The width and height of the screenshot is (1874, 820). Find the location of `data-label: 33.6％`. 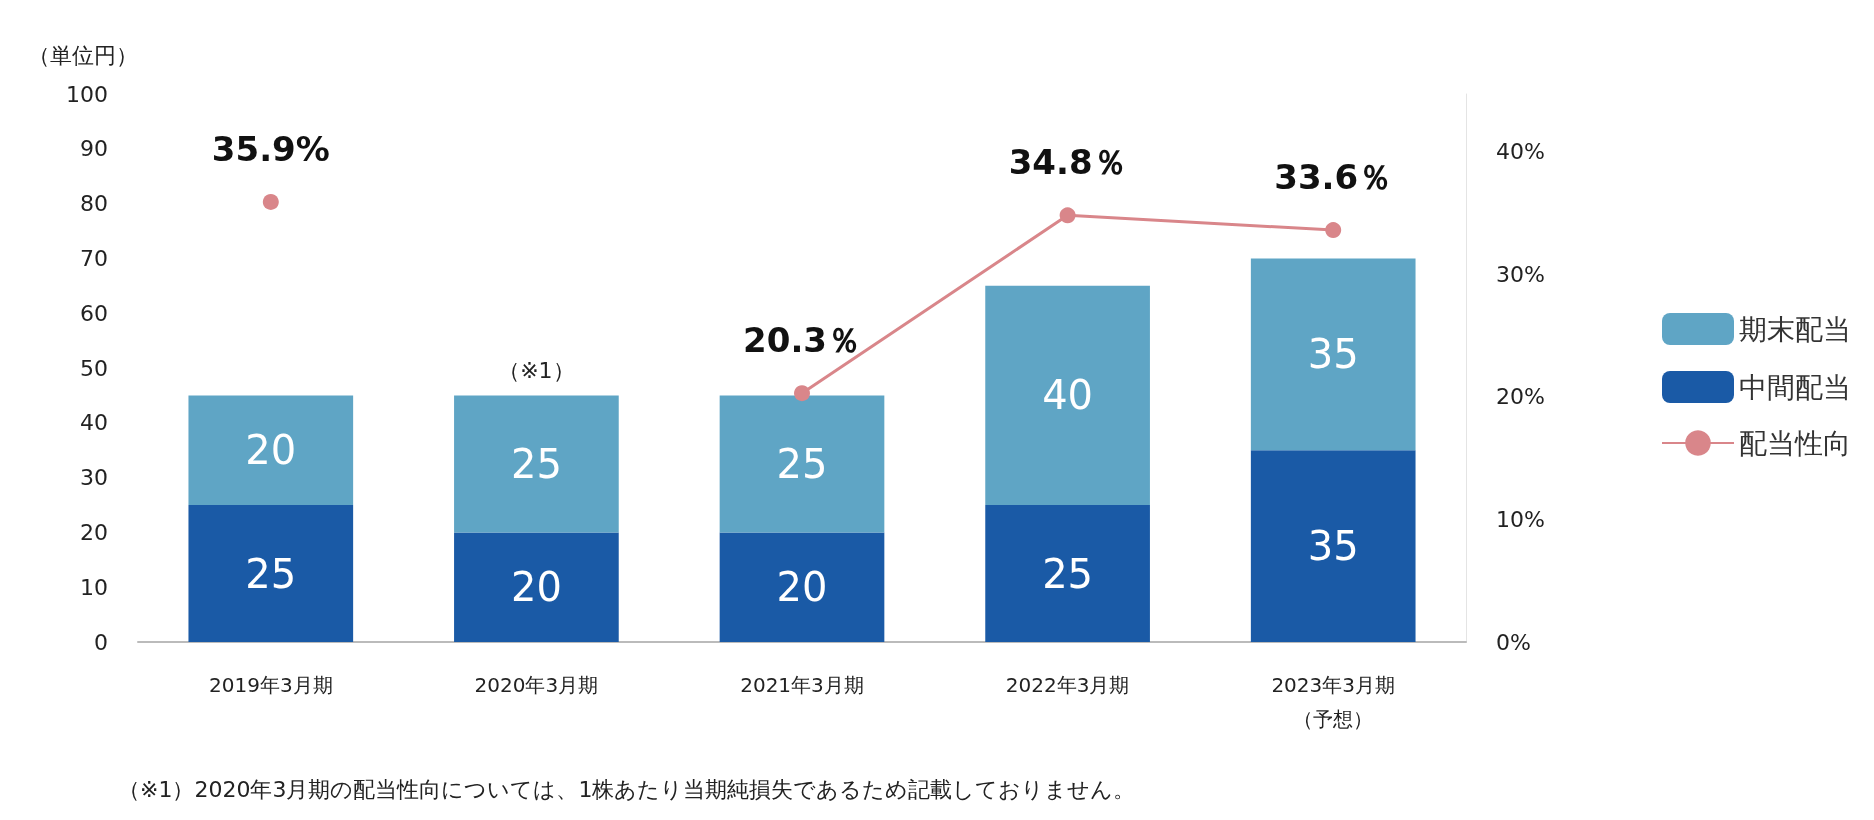

data-label: 33.6％ is located at coordinates (1333, 177).